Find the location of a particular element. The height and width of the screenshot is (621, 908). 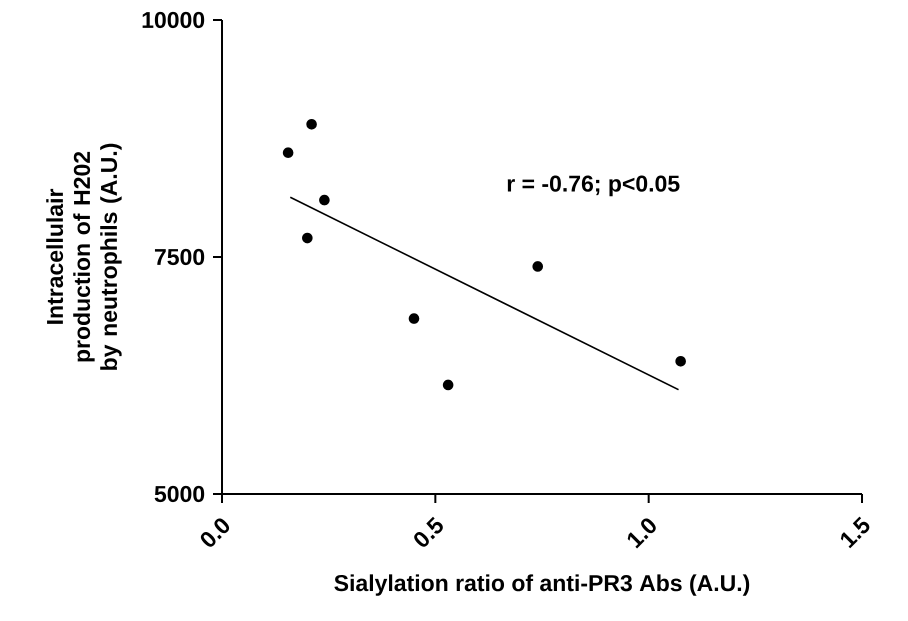

y-tick-label: 10000 is located at coordinates (173, 20).